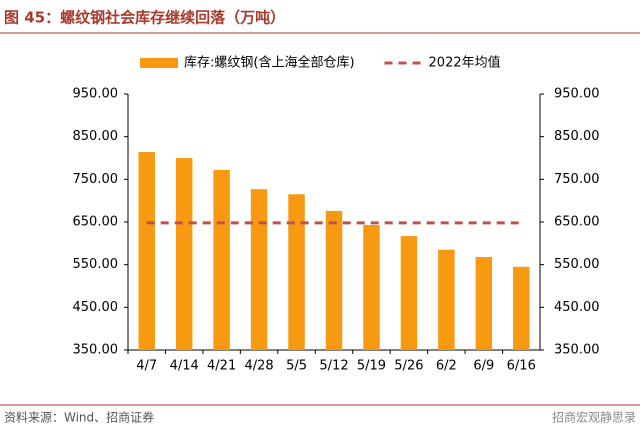  Describe the element at coordinates (221, 366) in the screenshot. I see `x-tick-label: 4/21` at that location.